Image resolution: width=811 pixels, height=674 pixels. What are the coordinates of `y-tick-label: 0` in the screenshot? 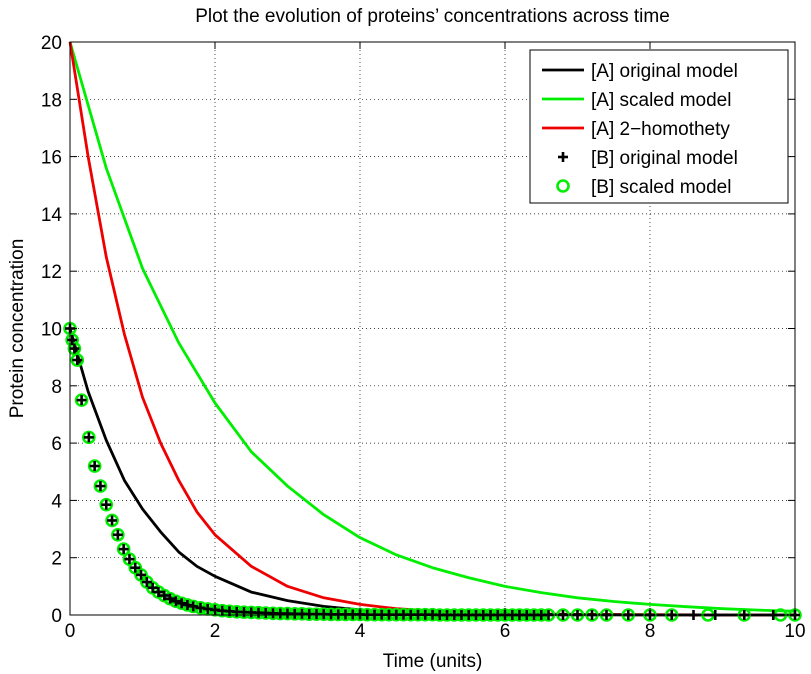 It's located at (56, 616).